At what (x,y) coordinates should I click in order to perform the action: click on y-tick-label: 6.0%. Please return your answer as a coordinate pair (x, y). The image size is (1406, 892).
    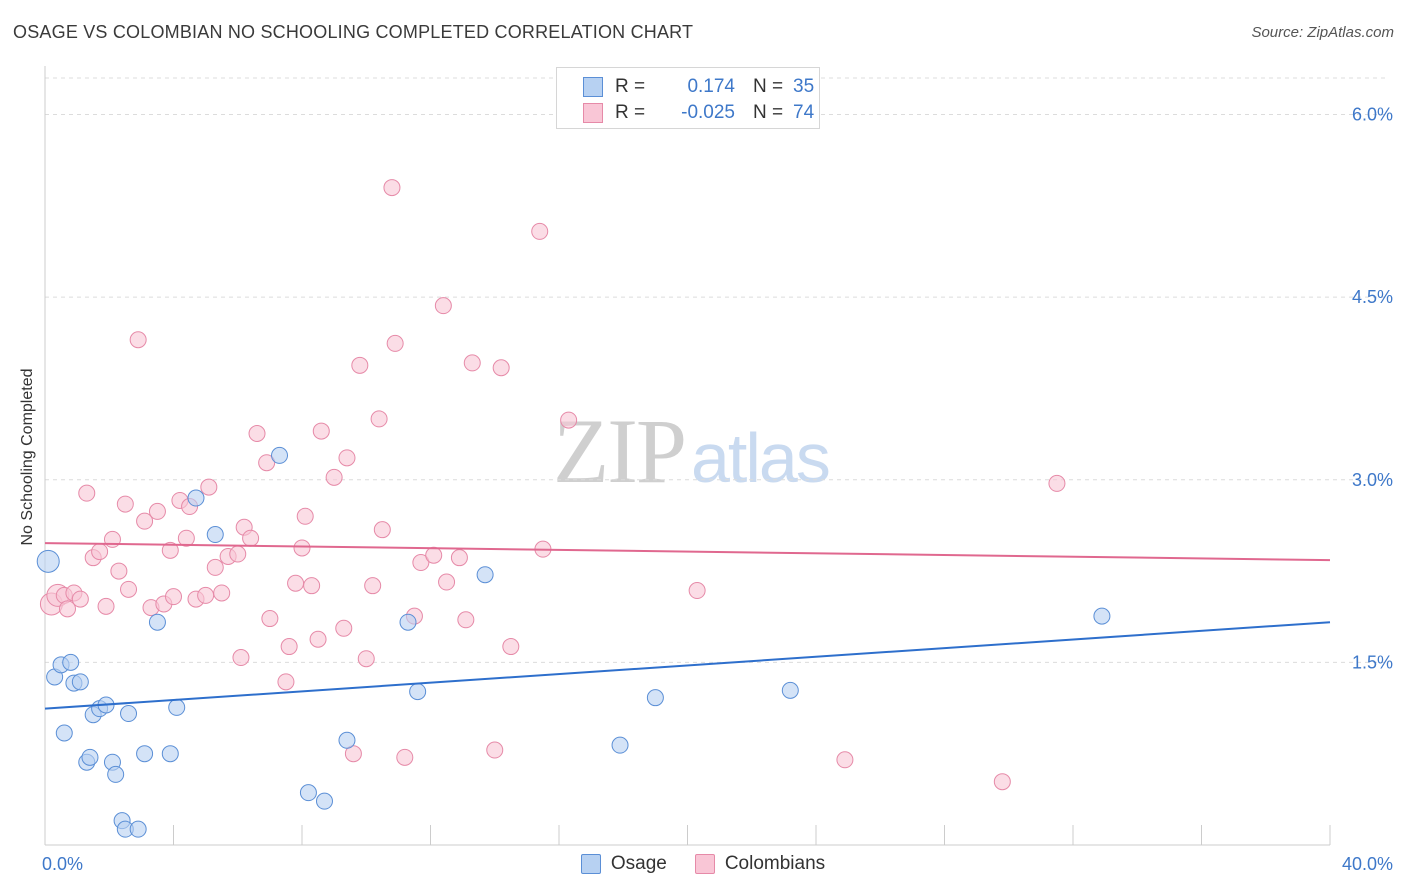
    Looking at the image, I should click on (1372, 115).